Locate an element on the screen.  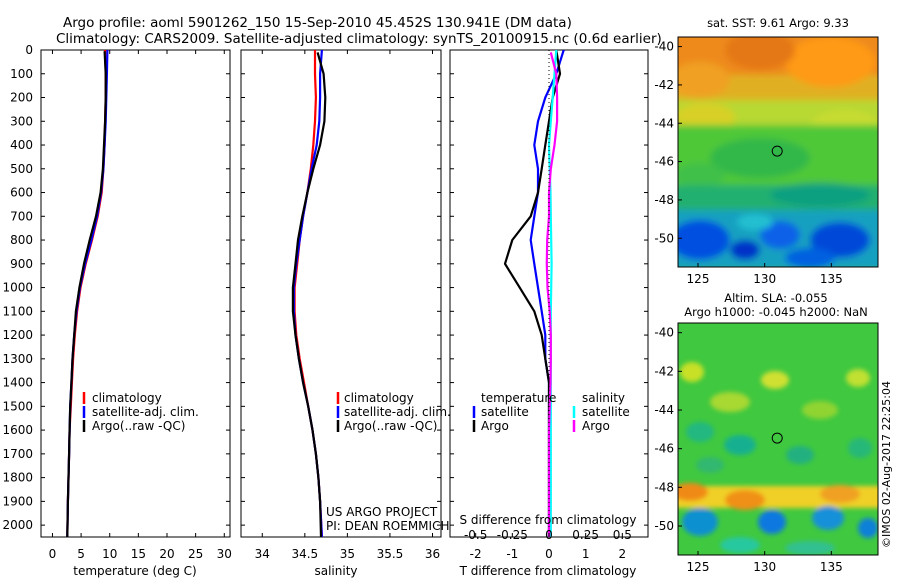
depth-tick-label: 300 is located at coordinates (21, 121).